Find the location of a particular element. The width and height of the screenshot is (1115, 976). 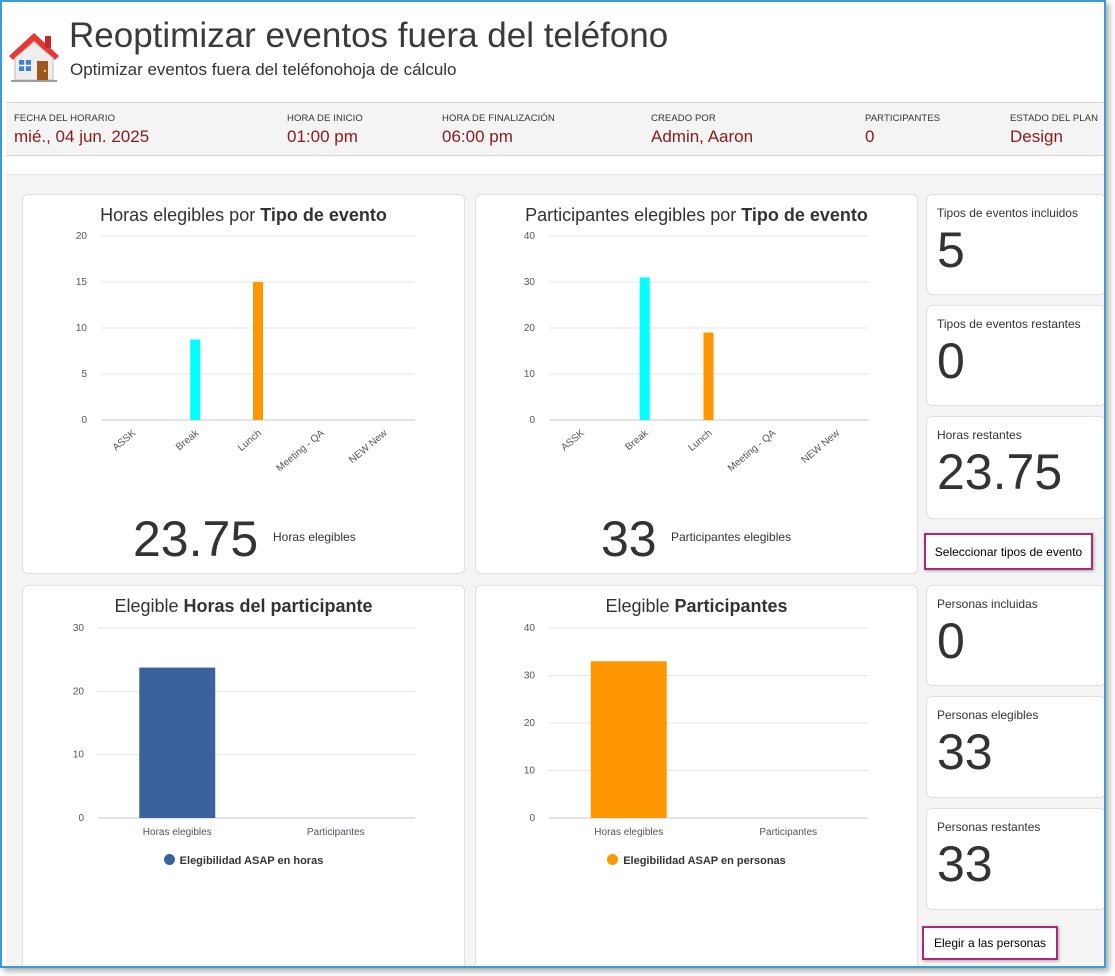

info-start-time: HORA DE INICIO 01:00 pm is located at coordinates (325, 130).